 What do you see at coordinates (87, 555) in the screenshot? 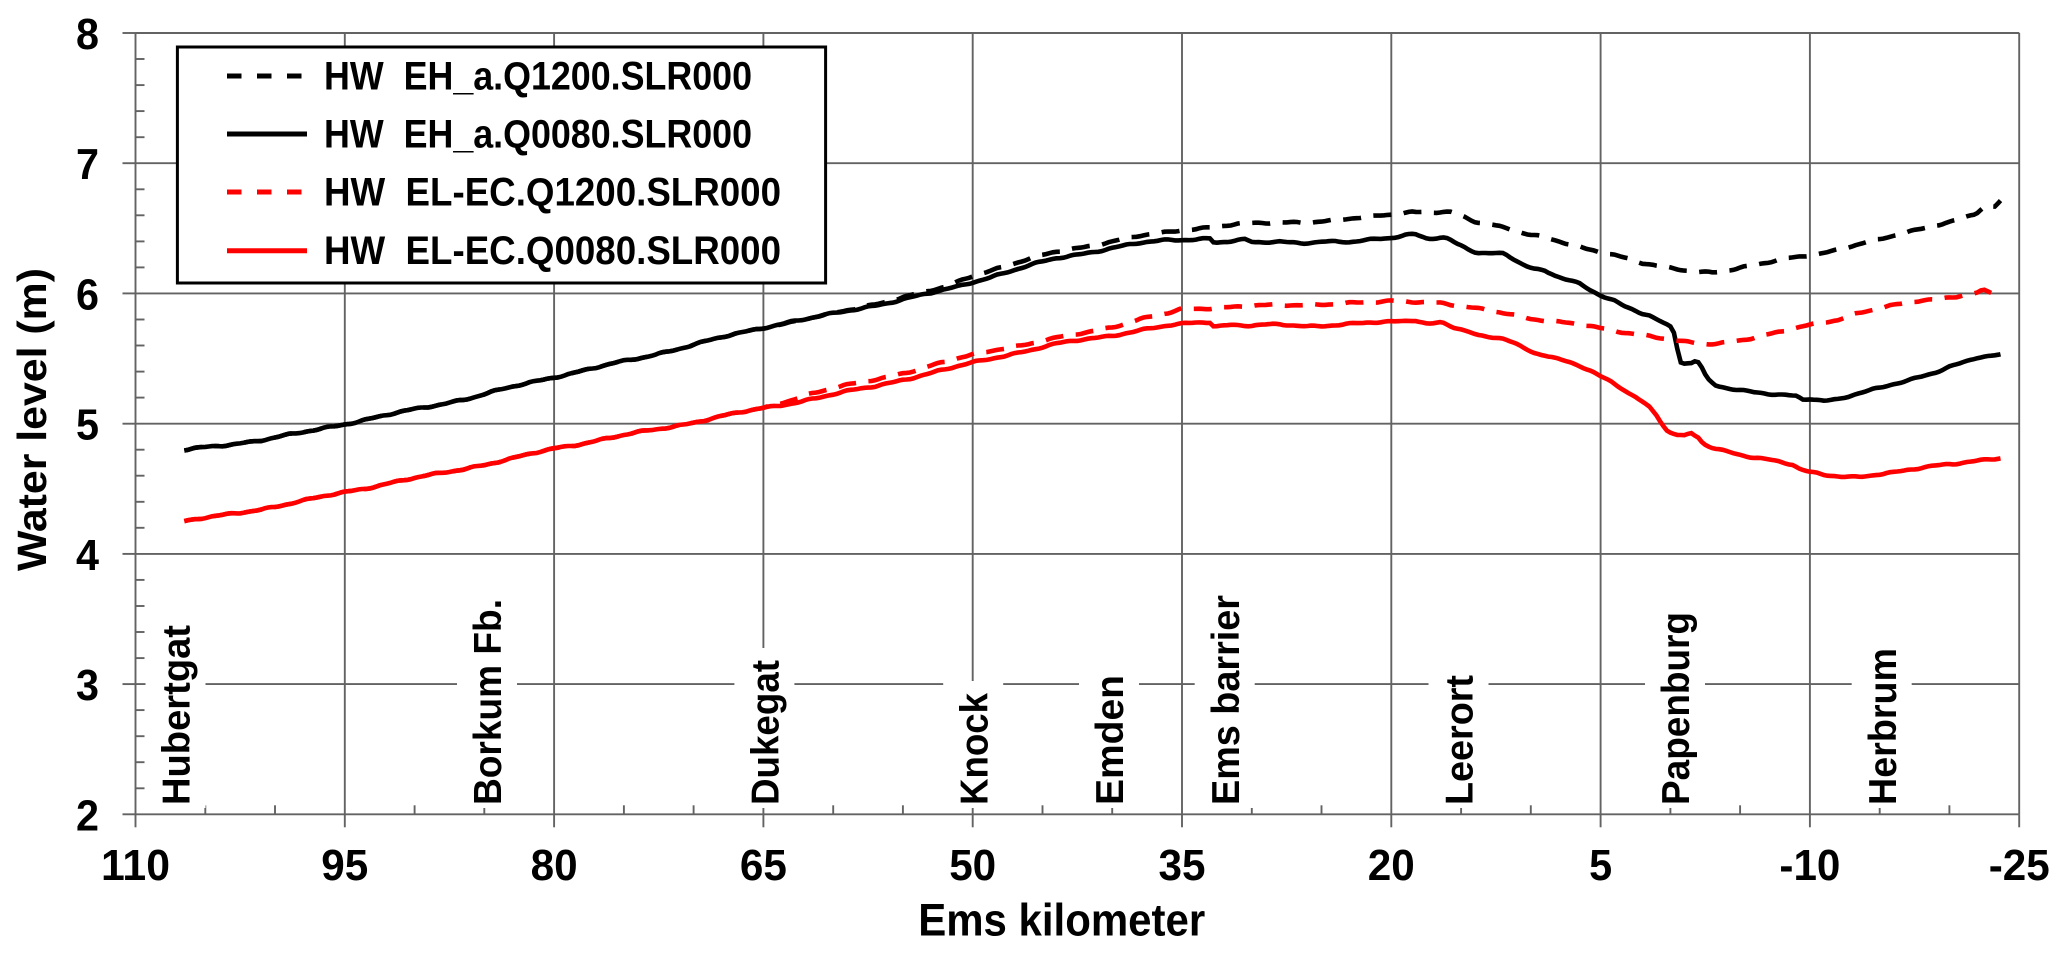
I see `svg-text: 4` at bounding box center [87, 555].